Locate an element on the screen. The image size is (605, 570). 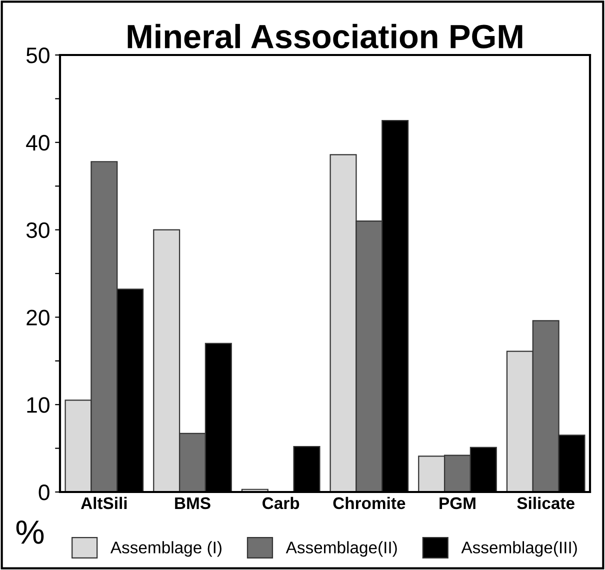
y-tick-label: 40 is located at coordinates (38, 142).